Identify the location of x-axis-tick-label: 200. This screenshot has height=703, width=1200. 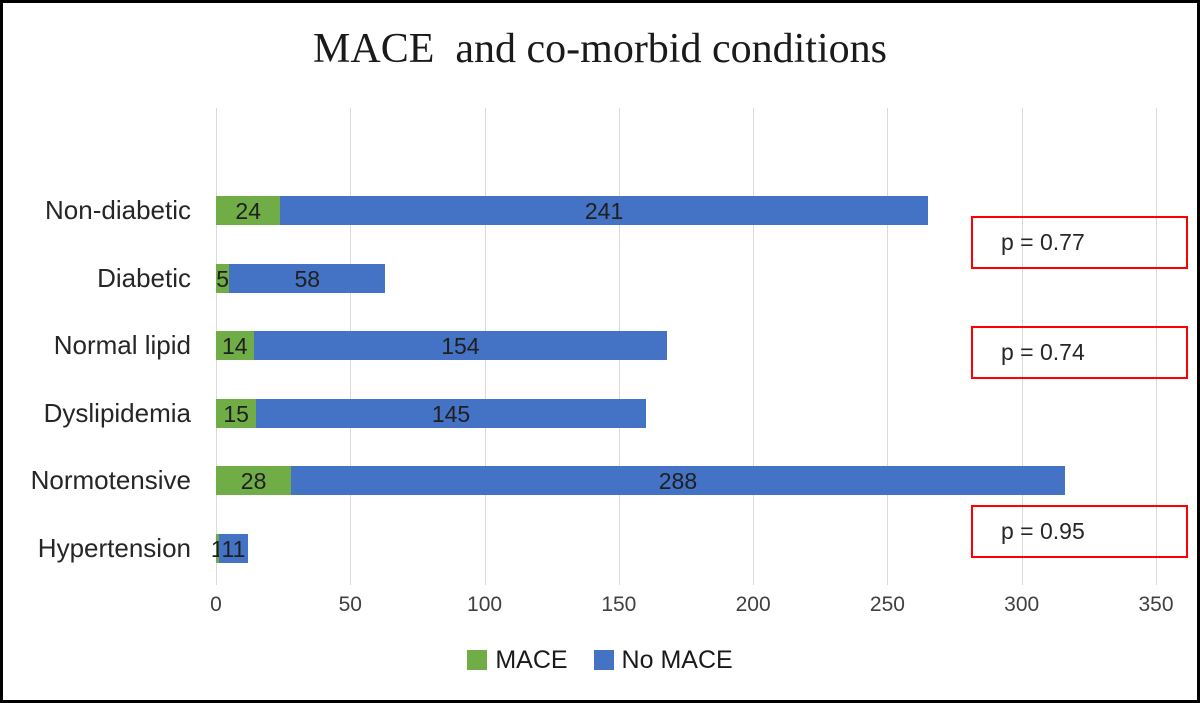
(753, 604).